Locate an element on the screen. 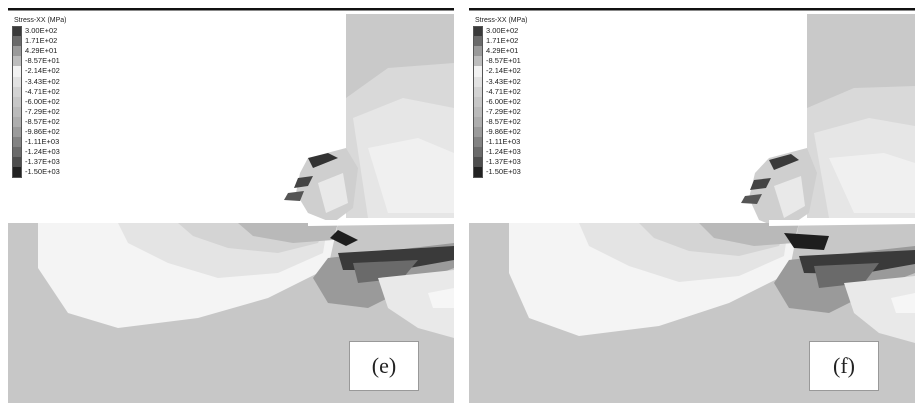  panel-label-e: (e) is located at coordinates (384, 366).